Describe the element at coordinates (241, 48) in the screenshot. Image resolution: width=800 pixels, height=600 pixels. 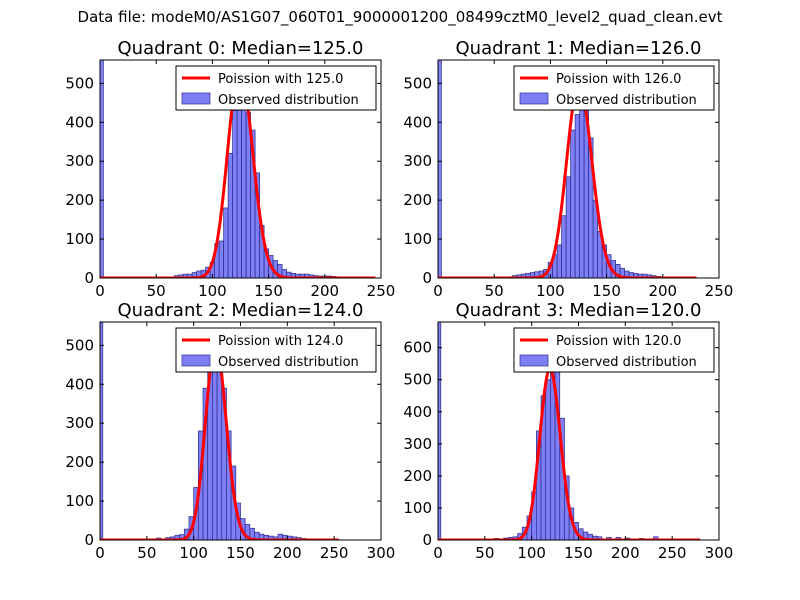
I see `subplot-title: Quadrant 0: Median=125.0` at that location.